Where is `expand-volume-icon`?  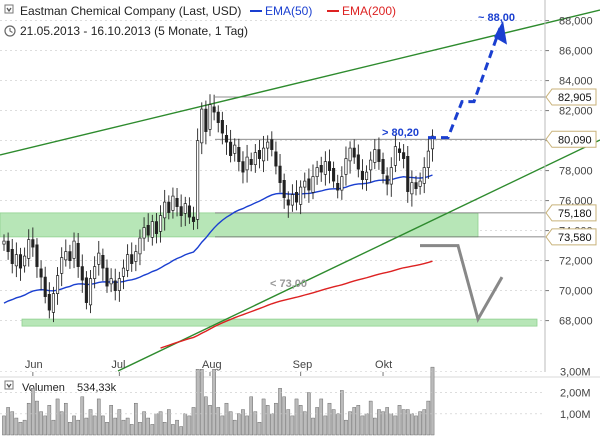 expand-volume-icon is located at coordinates (9, 385).